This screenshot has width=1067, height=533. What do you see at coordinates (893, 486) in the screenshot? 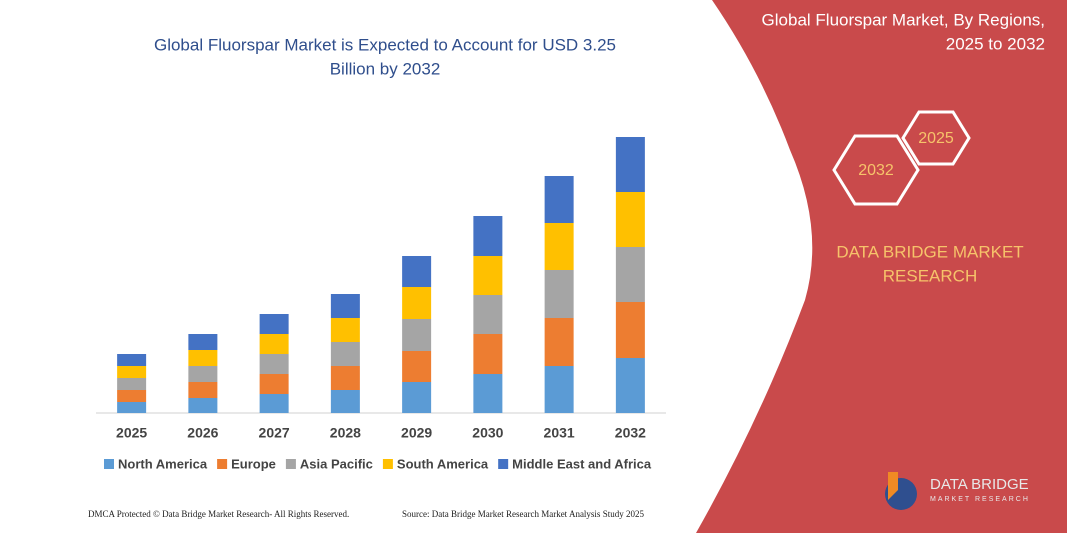
I see `logo-icon` at bounding box center [893, 486].